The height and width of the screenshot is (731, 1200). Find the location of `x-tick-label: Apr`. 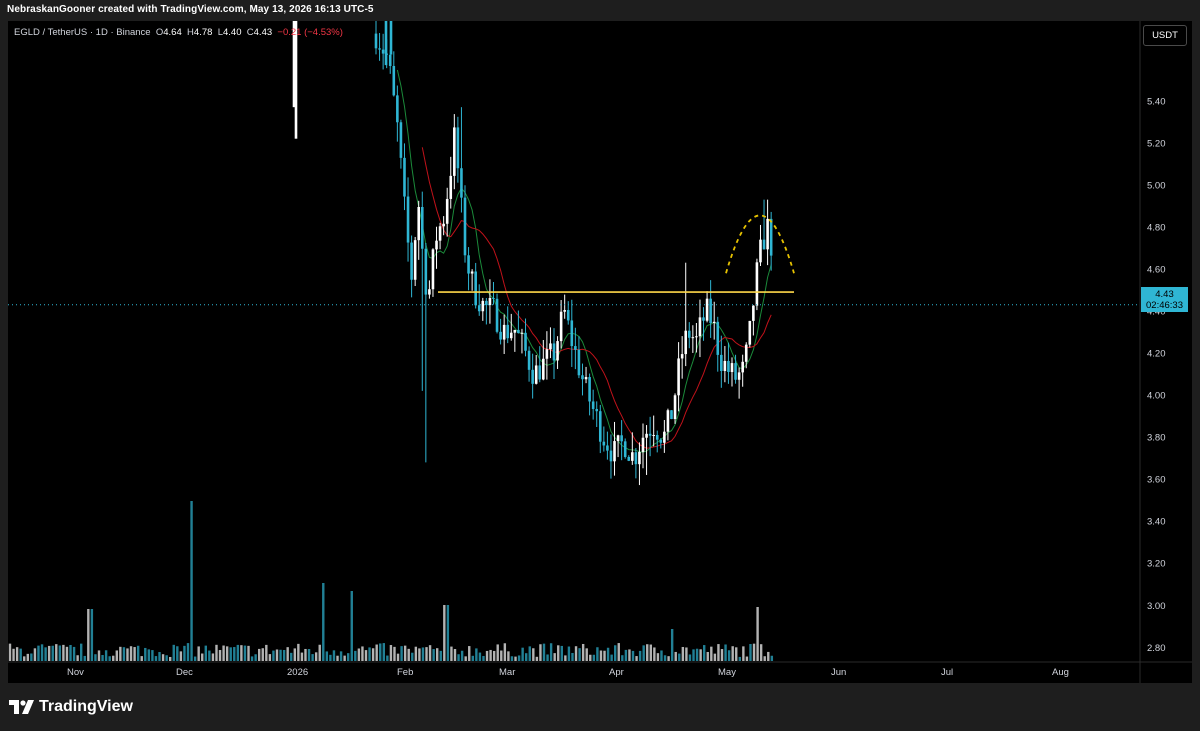

x-tick-label: Apr is located at coordinates (616, 672).